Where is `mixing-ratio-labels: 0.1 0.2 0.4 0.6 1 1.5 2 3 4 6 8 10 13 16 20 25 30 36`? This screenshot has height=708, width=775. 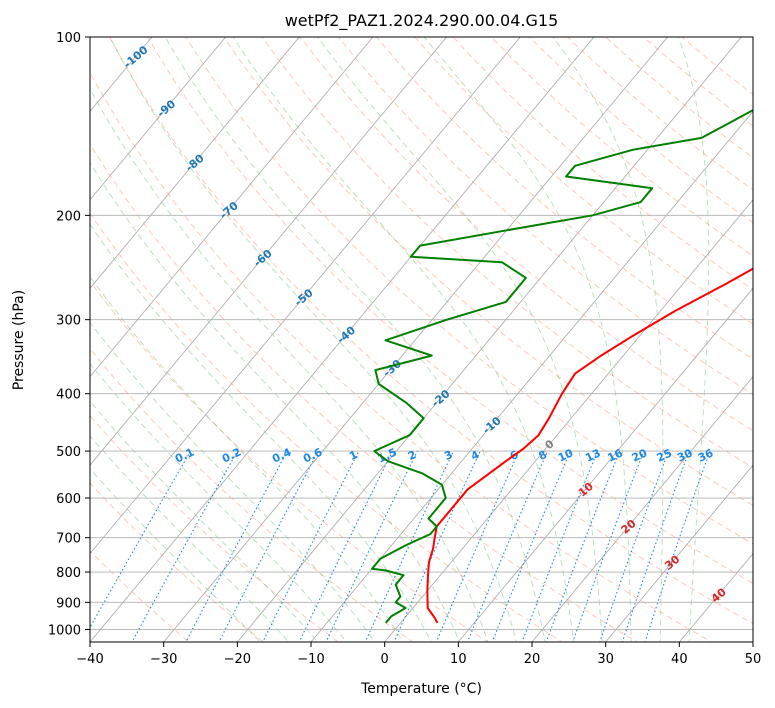
mixing-ratio-labels: 0.1 0.2 0.4 0.6 1 1.5 2 3 4 6 8 10 13 16 20 25 30 36 is located at coordinates (444, 455).